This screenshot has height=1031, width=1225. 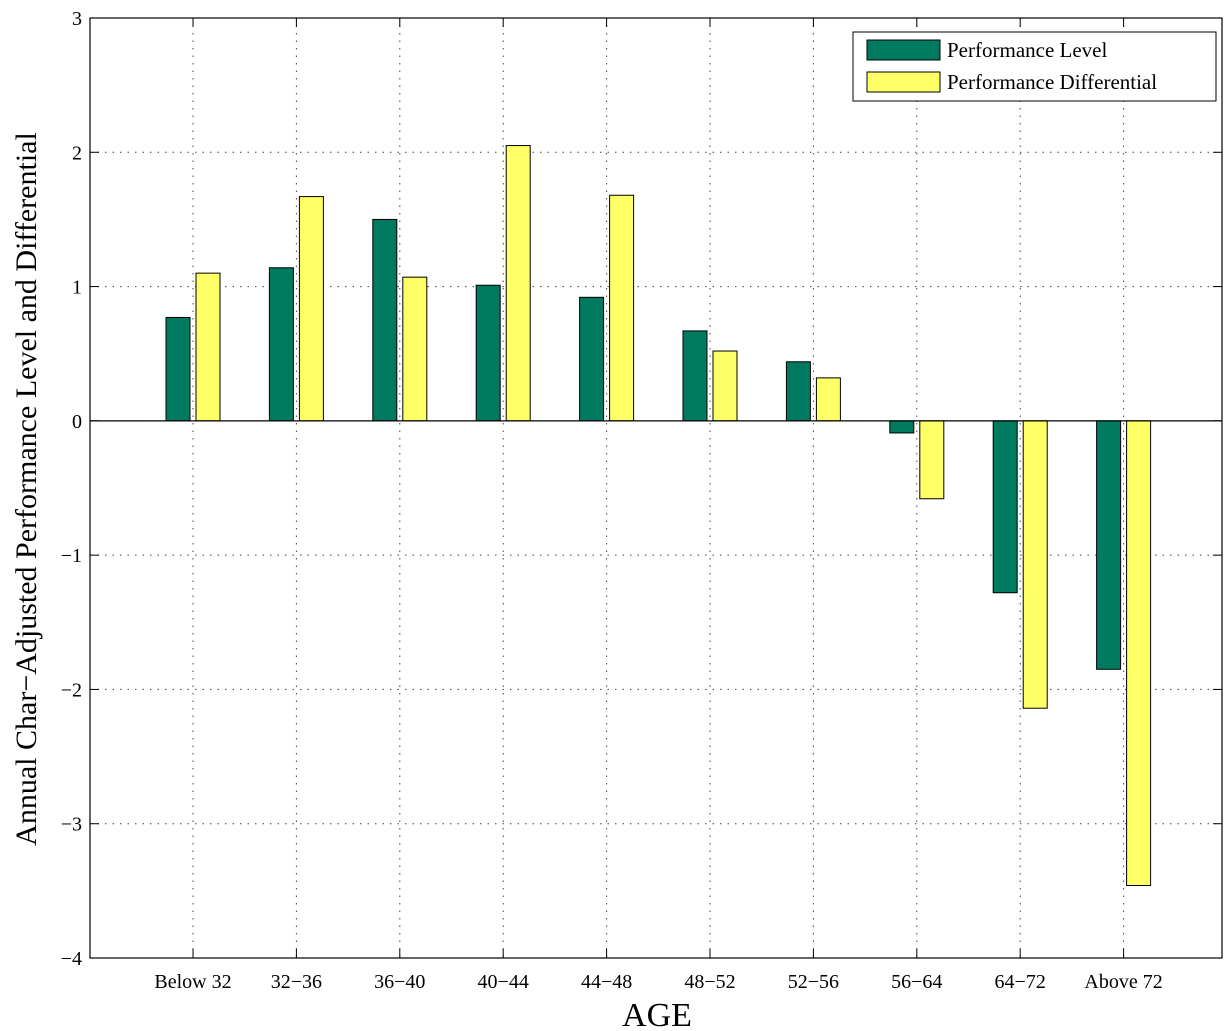 What do you see at coordinates (1020, 982) in the screenshot?
I see `x-tick-label: 64−72` at bounding box center [1020, 982].